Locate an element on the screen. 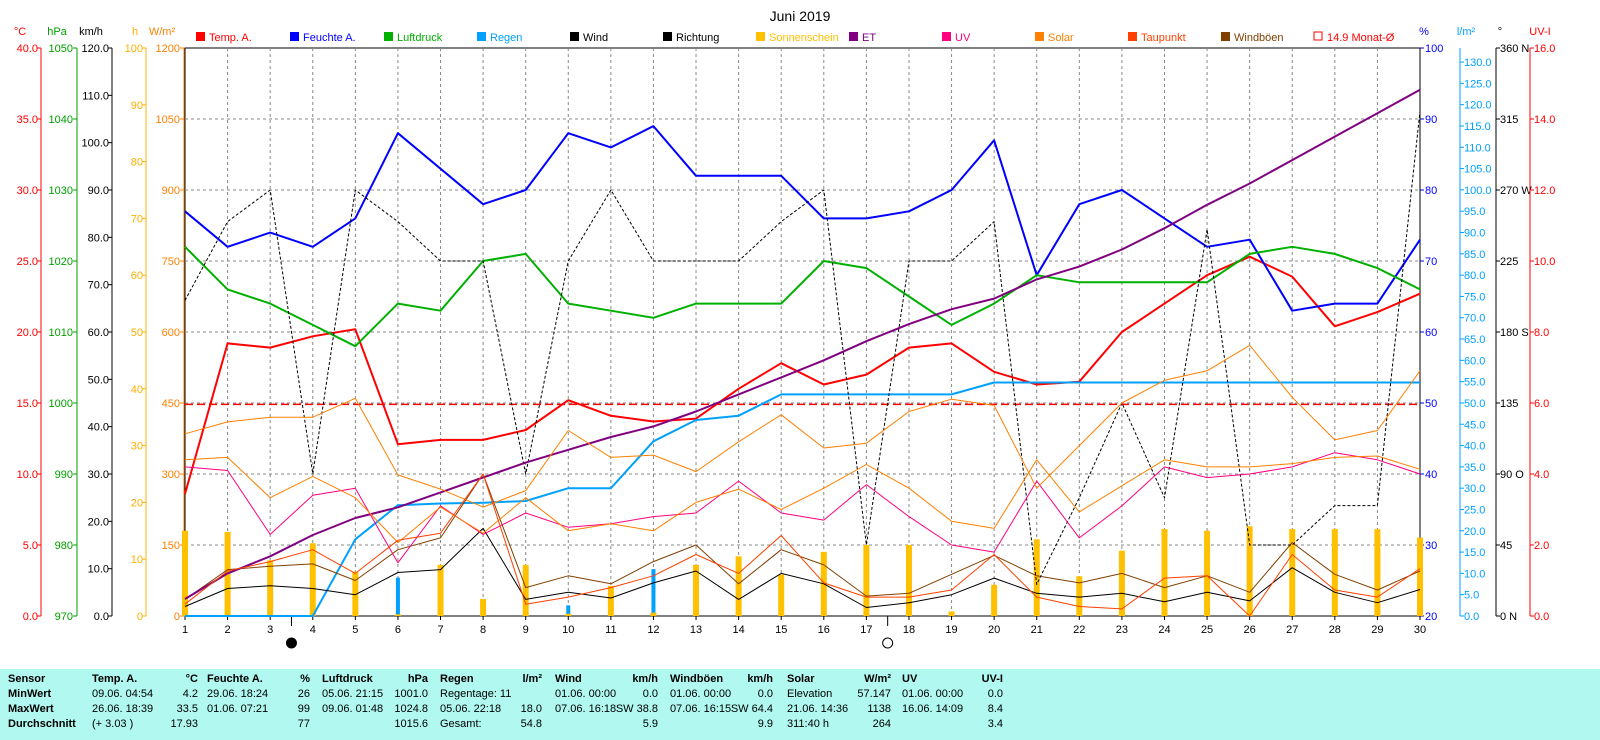  solar-axis-tick-label: 1200 is located at coordinates (168, 49).